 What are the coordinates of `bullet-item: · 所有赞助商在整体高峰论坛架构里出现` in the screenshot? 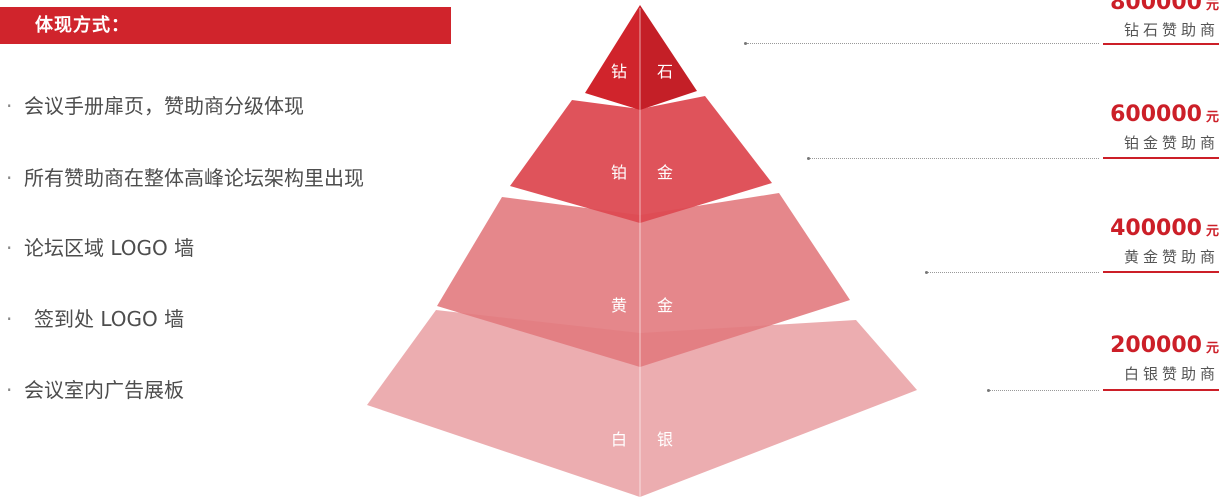 It's located at (185, 176).